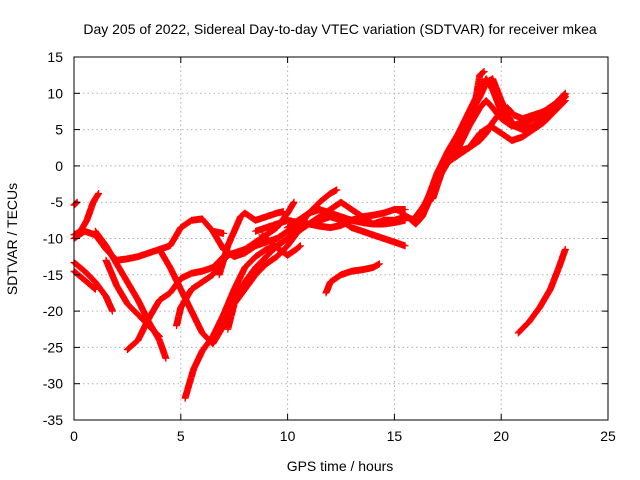 Image resolution: width=640 pixels, height=480 pixels. What do you see at coordinates (501, 436) in the screenshot?
I see `x-tick-label: 20` at bounding box center [501, 436].